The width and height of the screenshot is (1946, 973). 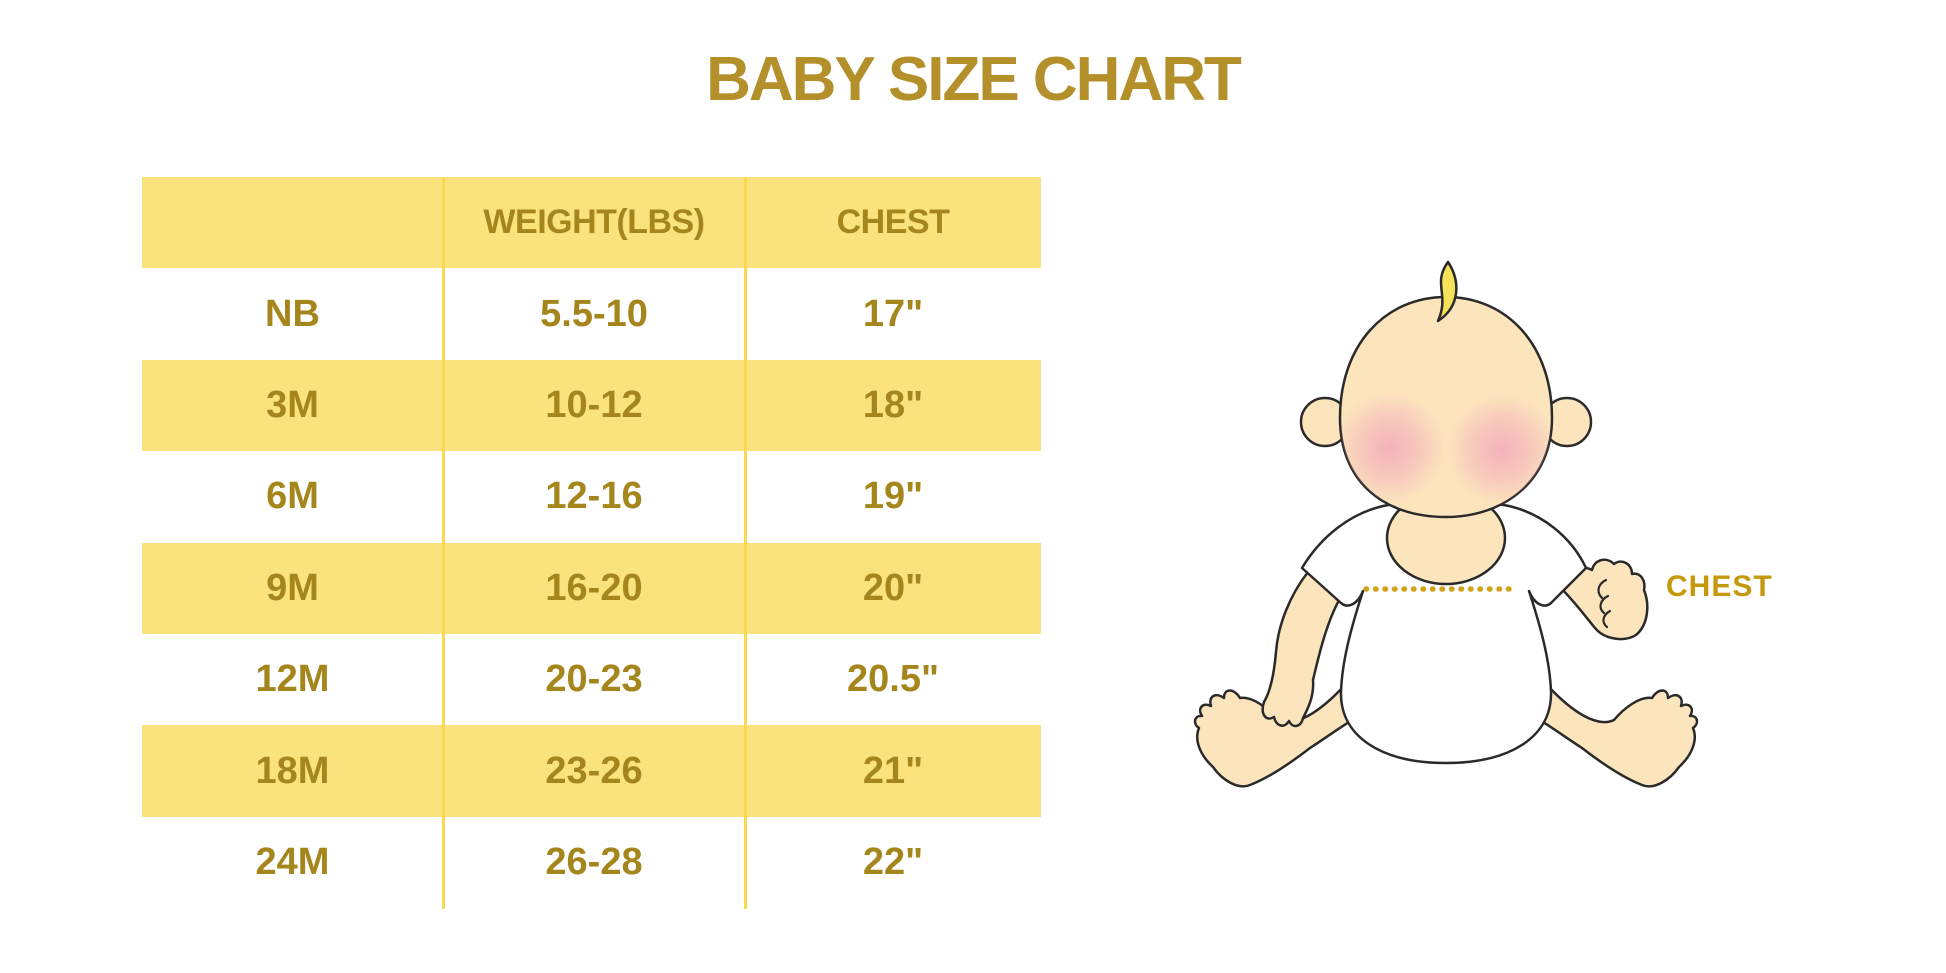 What do you see at coordinates (292, 861) in the screenshot?
I see `size-cell: 24M` at bounding box center [292, 861].